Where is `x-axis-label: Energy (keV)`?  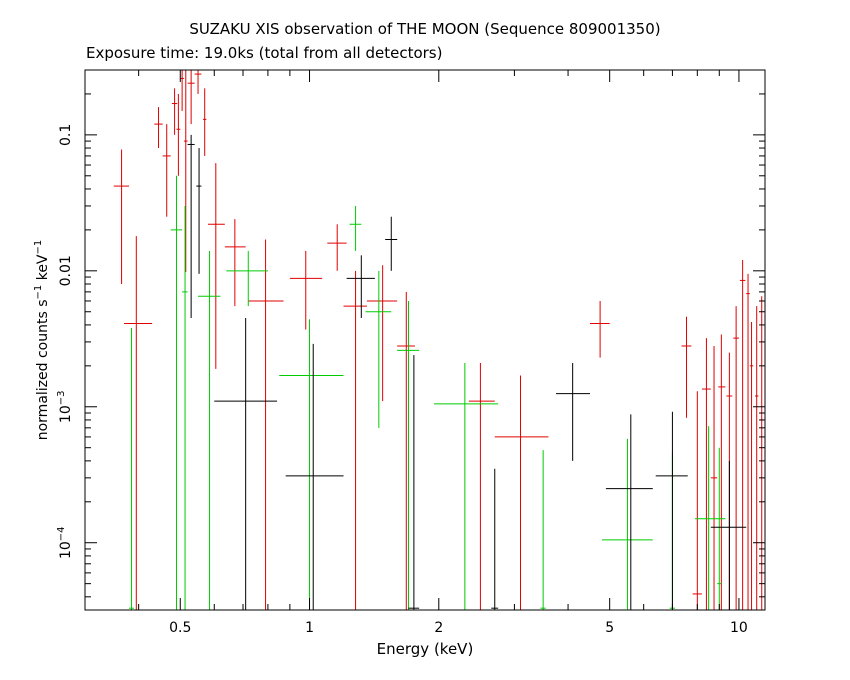 x-axis-label: Energy (keV) is located at coordinates (425, 649).